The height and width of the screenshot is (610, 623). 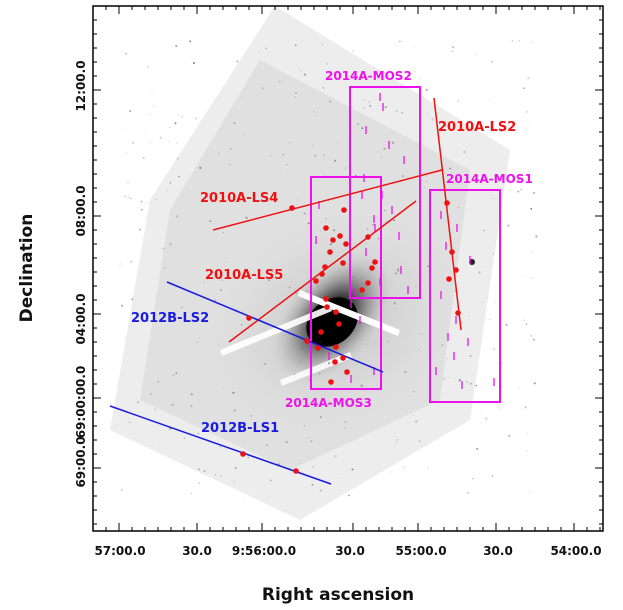 What do you see at coordinates (240, 428) in the screenshot?
I see `label-2012B-LS1: 2012B-LS1` at bounding box center [240, 428].